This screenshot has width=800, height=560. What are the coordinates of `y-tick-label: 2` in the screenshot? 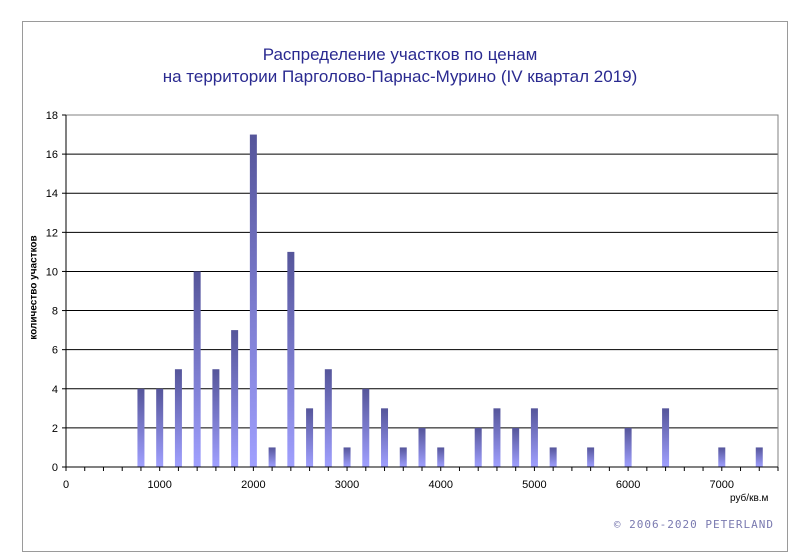 It's located at (55, 429).